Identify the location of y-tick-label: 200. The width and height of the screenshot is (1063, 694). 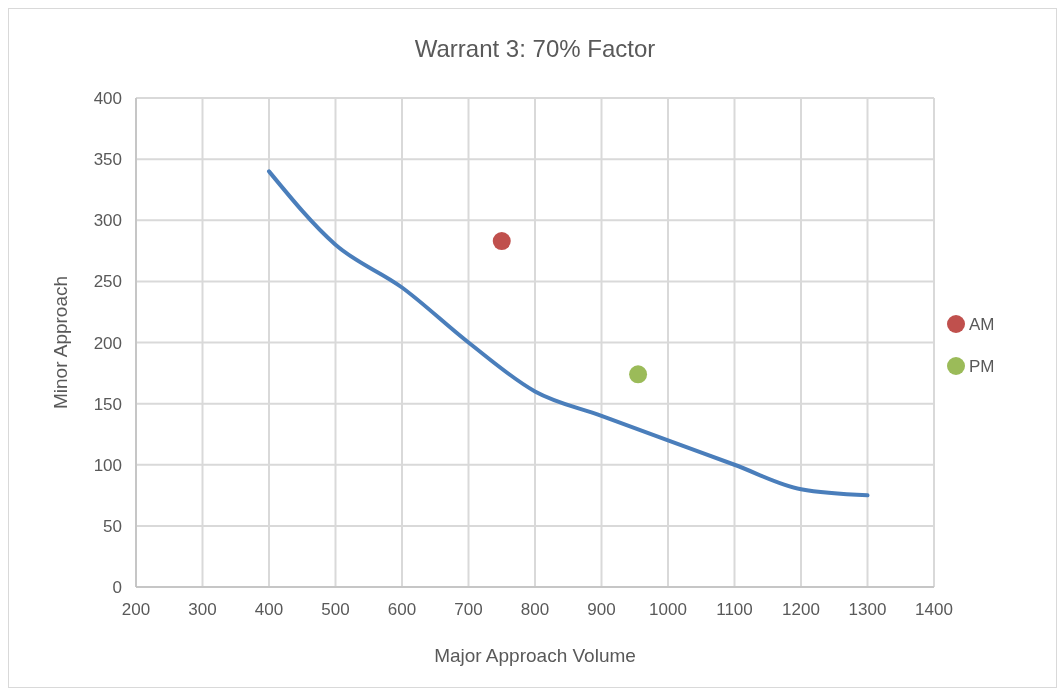
(107, 343).